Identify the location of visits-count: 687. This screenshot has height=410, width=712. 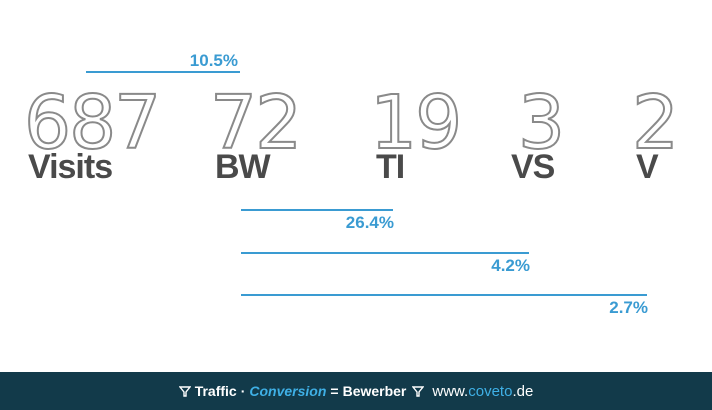
(92, 123).